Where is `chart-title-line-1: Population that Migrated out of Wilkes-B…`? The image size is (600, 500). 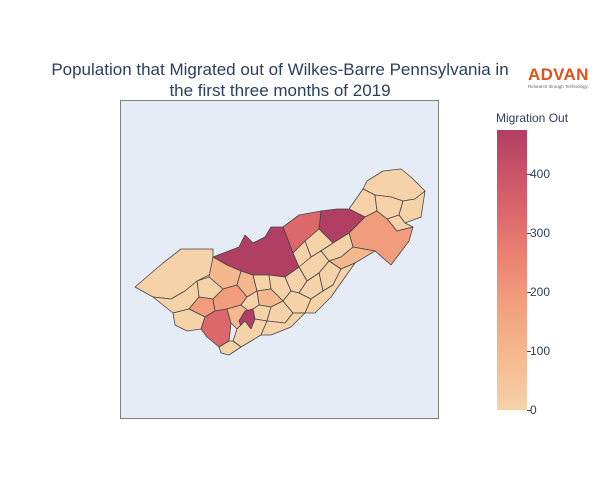
chart-title-line-1: Population that Migrated out of Wilkes-B… is located at coordinates (280, 69).